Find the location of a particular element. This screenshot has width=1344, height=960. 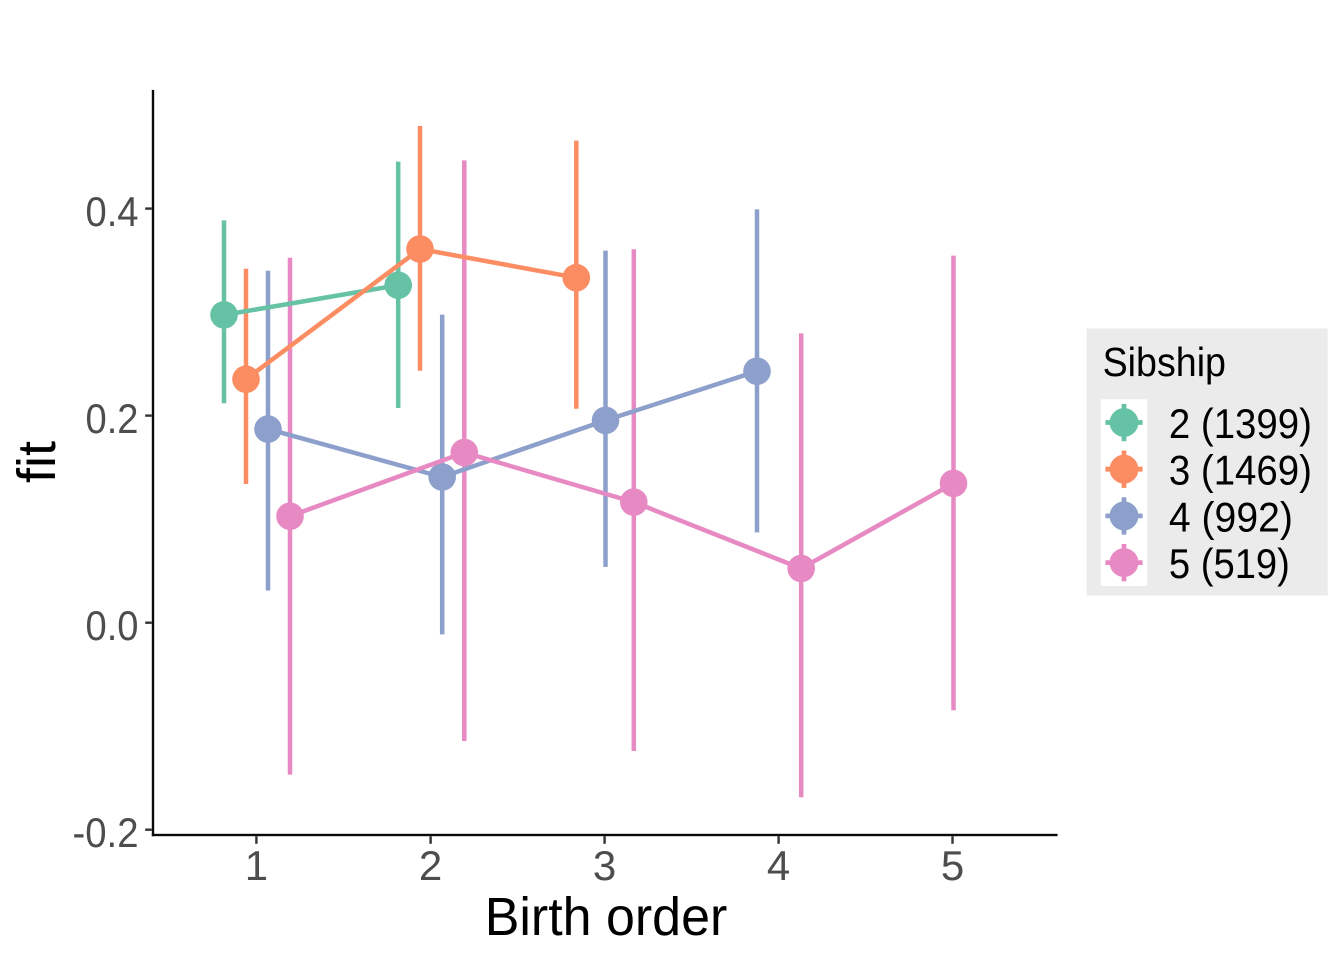

svg-text: 5 (519) is located at coordinates (1229, 563).